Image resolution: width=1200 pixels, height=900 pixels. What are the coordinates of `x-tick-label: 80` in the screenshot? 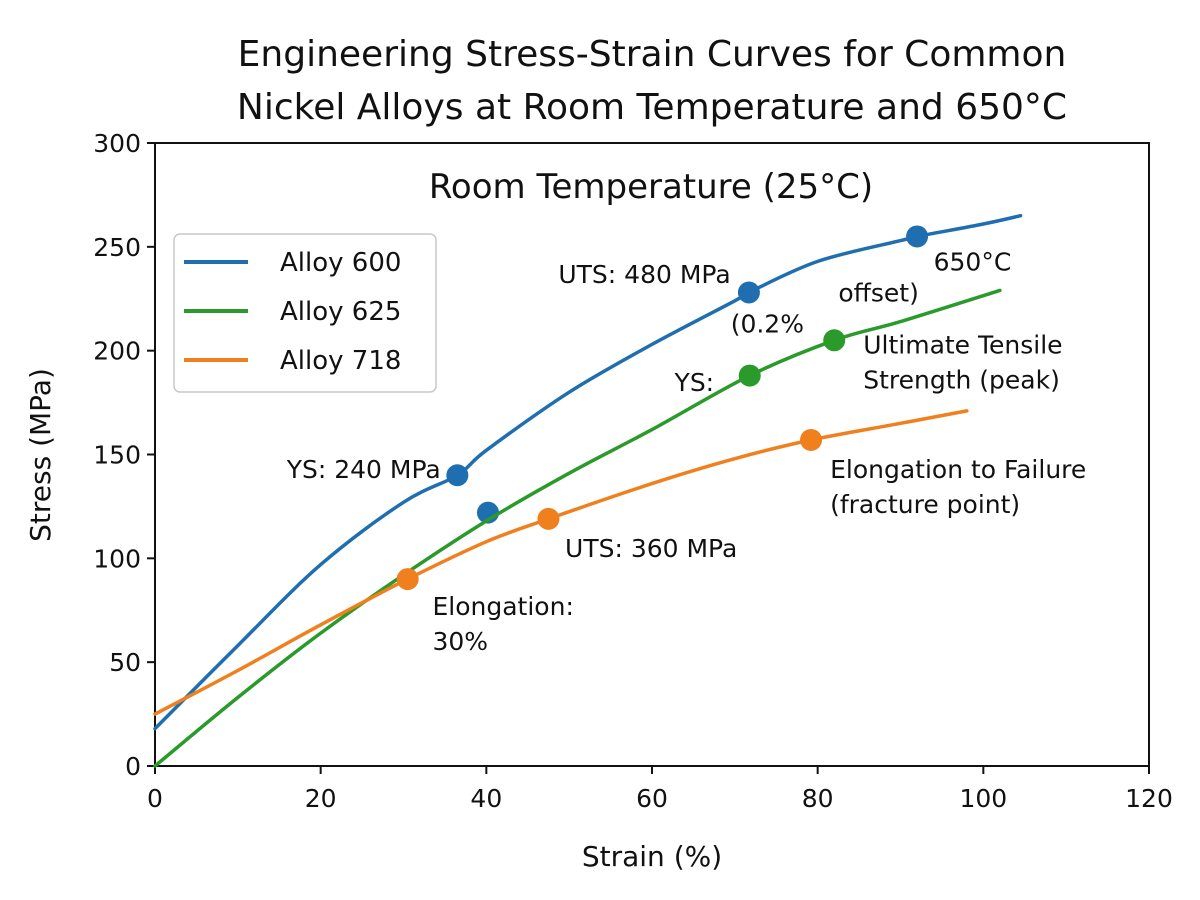 It's located at (818, 798).